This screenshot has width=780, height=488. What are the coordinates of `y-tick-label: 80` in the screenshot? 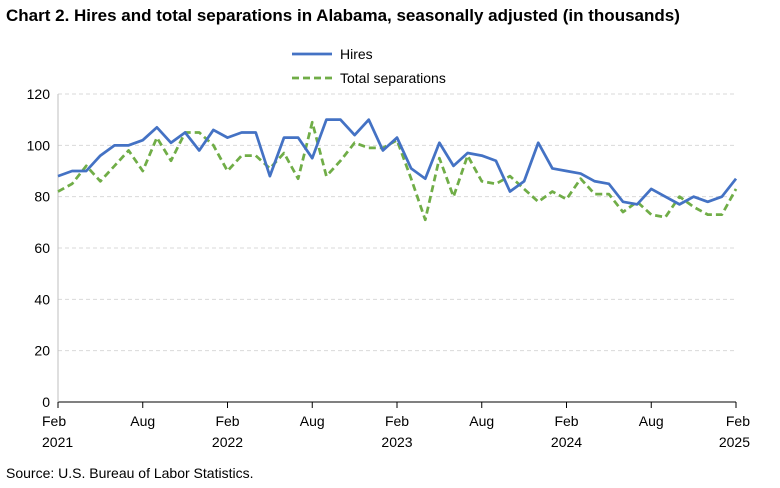 It's located at (42, 197).